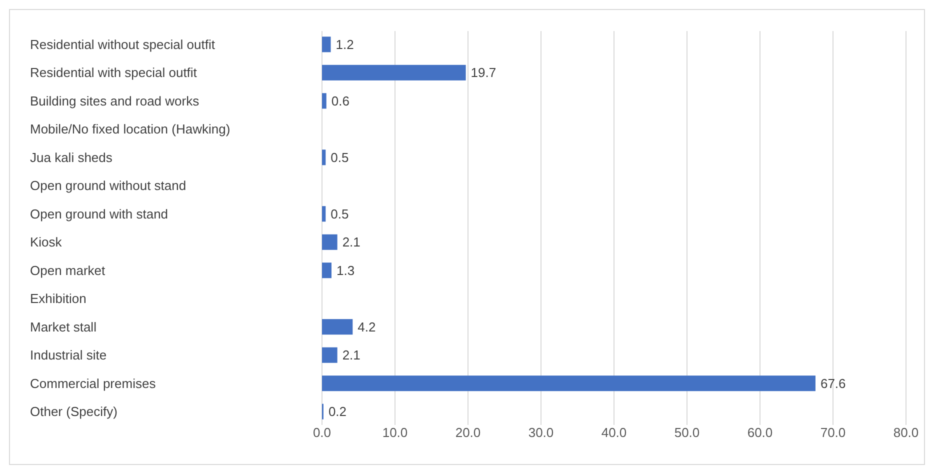 The height and width of the screenshot is (474, 934). Describe the element at coordinates (340, 100) in the screenshot. I see `data-label: 0.6` at that location.